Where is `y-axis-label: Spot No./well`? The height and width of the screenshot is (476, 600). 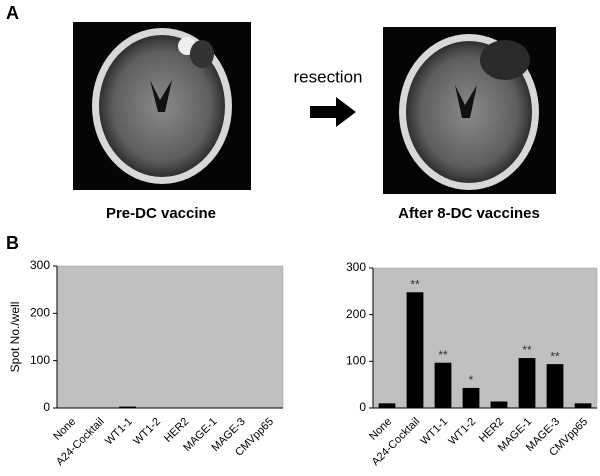 y-axis-label: Spot No./well is located at coordinates (15, 337).